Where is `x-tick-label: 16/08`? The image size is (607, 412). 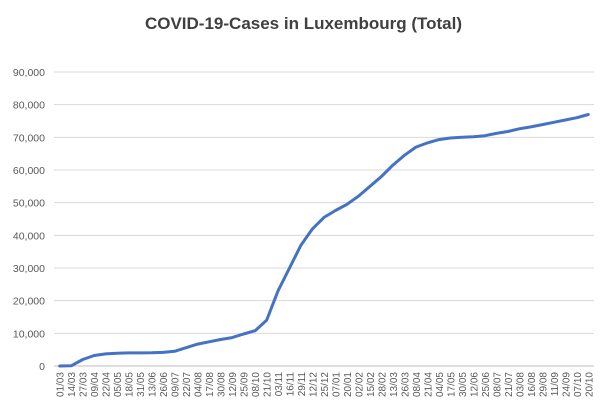
x-tick-label: 16/08 is located at coordinates (532, 384).